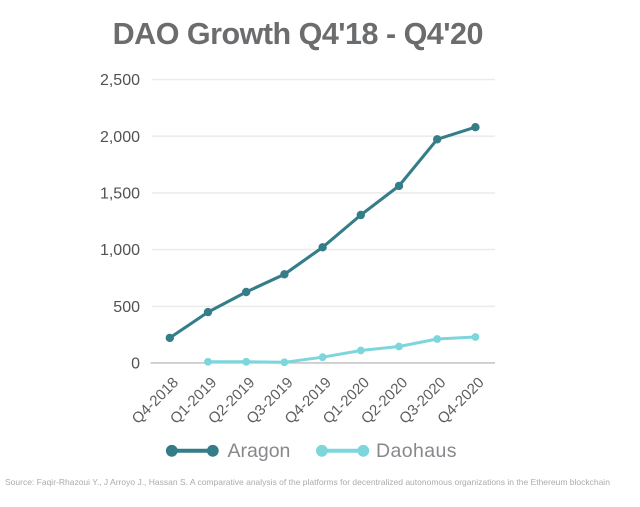 The height and width of the screenshot is (507, 640). What do you see at coordinates (120, 194) in the screenshot?
I see `svg-text: 1,500` at bounding box center [120, 194].